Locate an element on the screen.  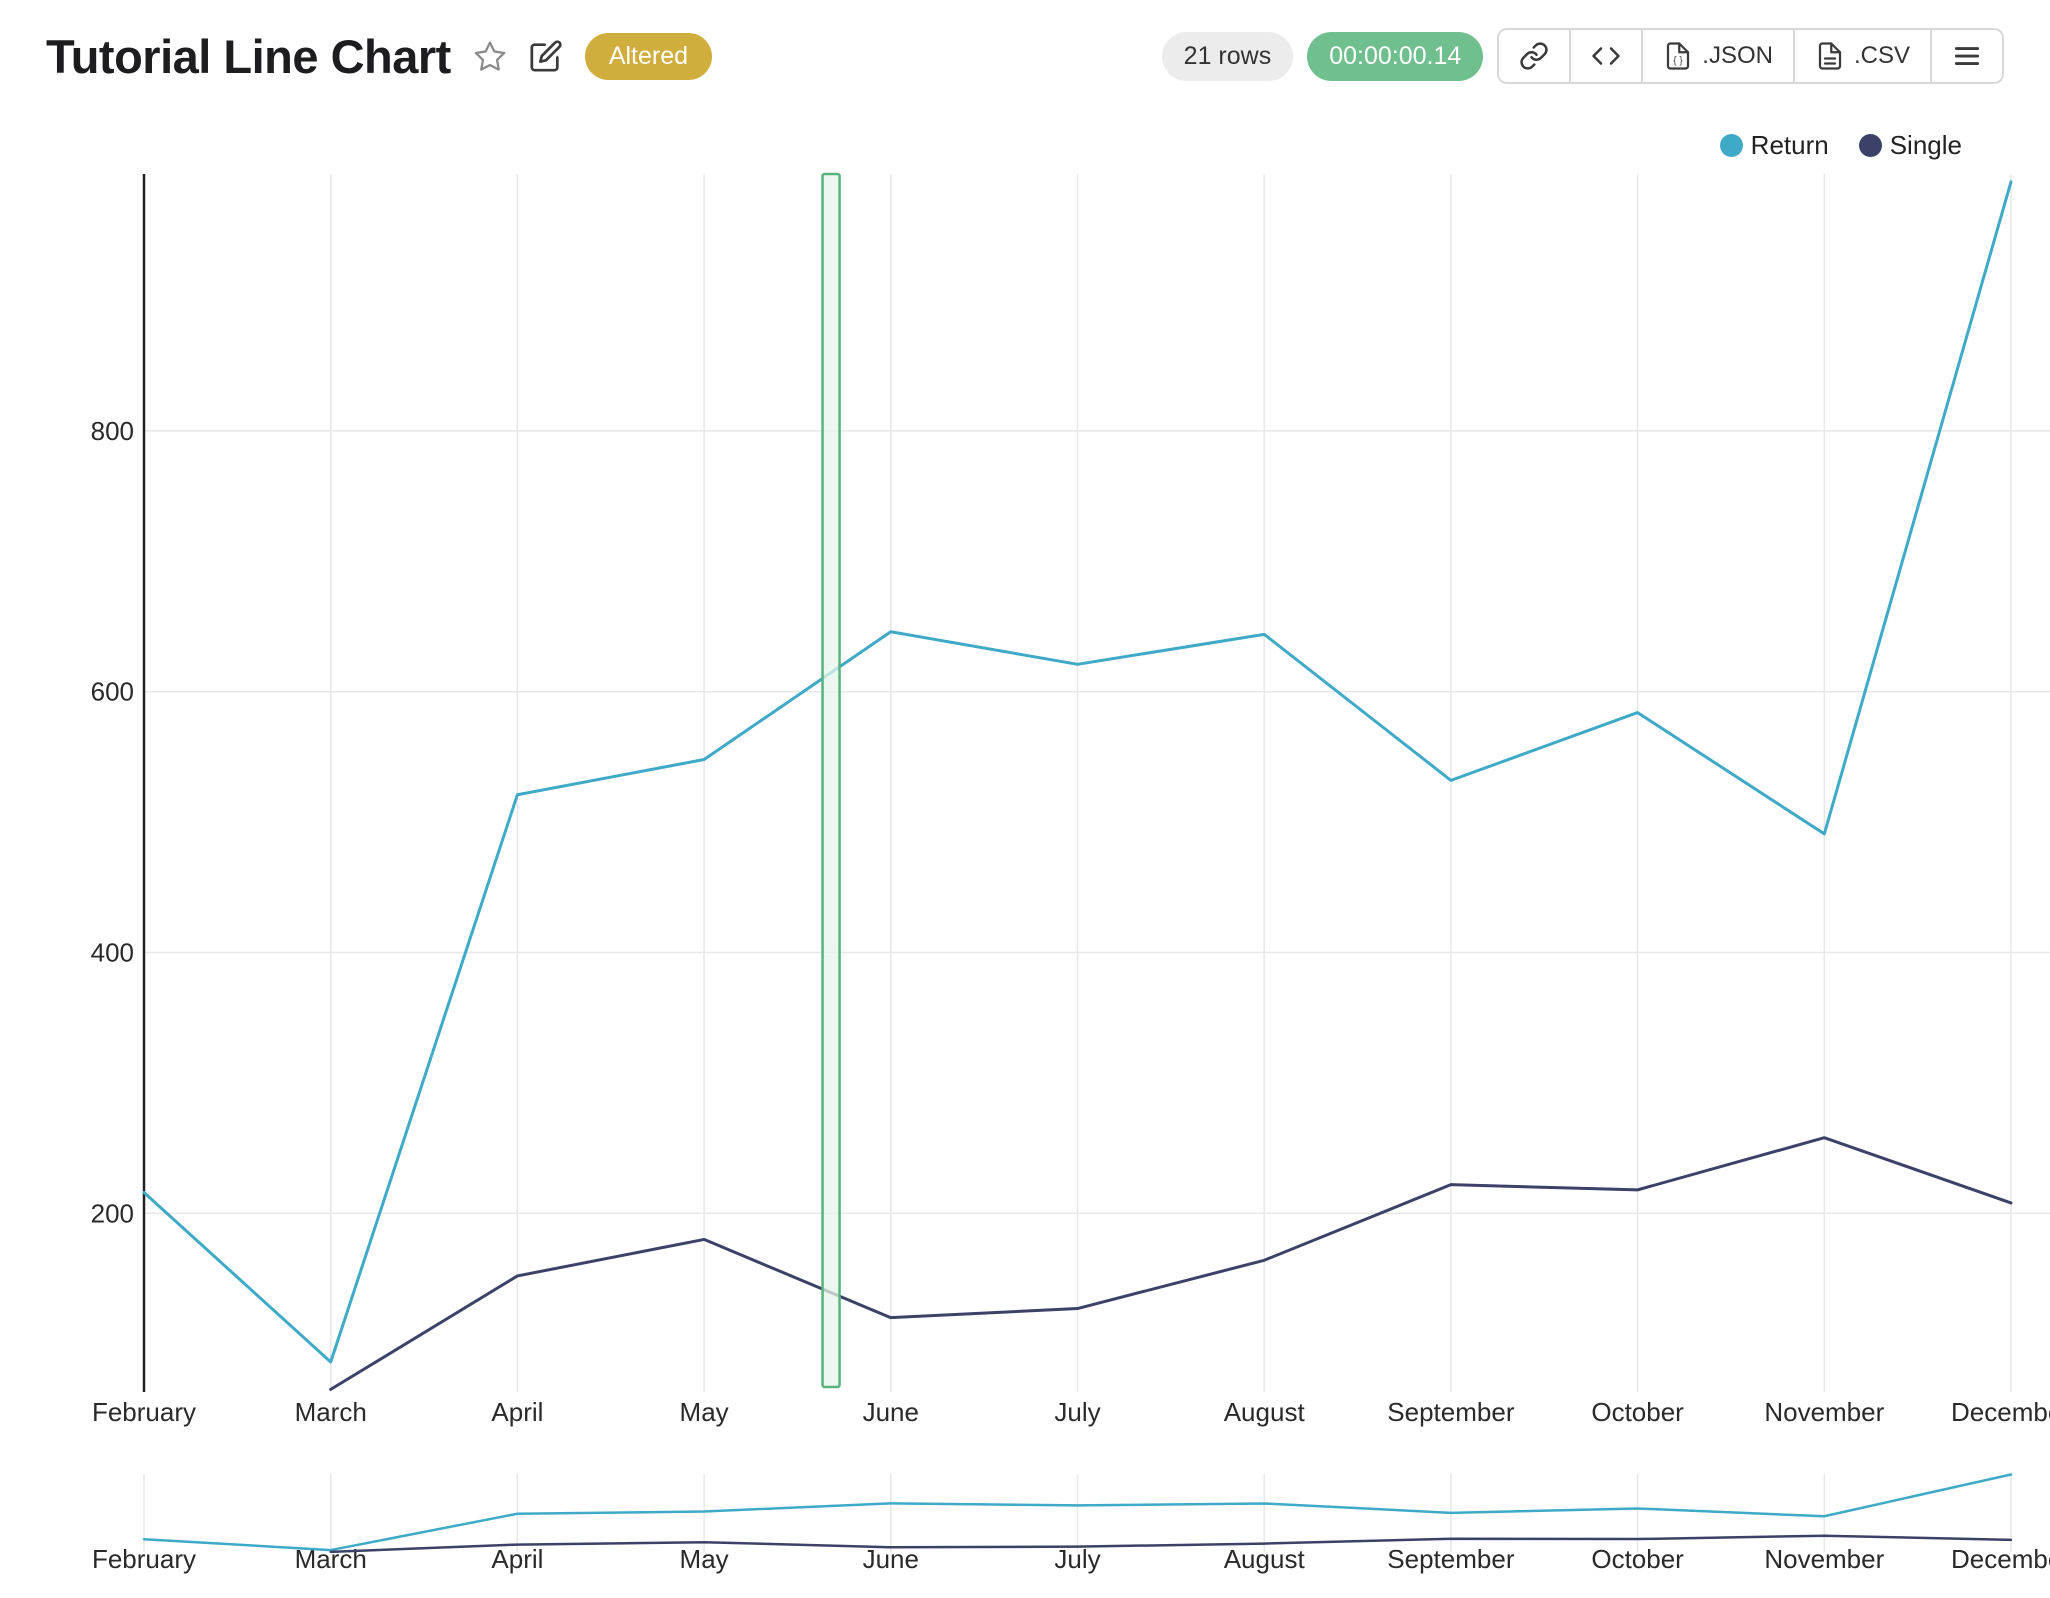
elapsed-time-badge: 00:00:00.14 is located at coordinates (1395, 56).